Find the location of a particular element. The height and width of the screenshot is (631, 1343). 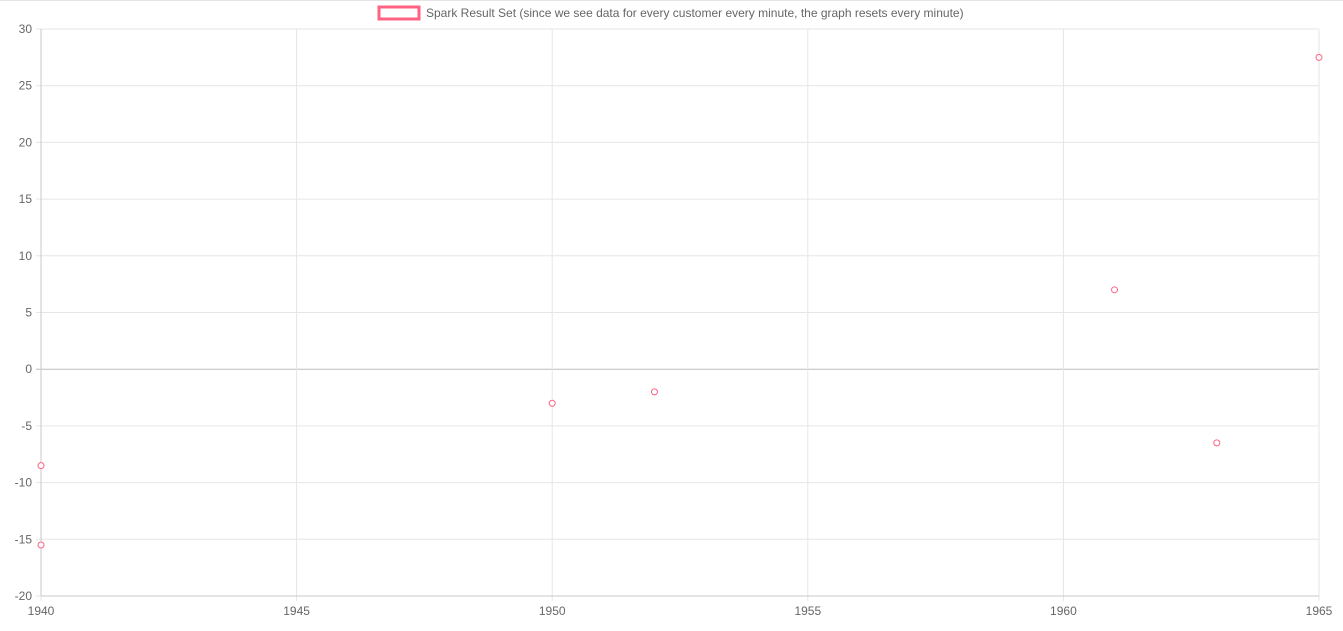

y-tick-label: 30 is located at coordinates (26, 29).